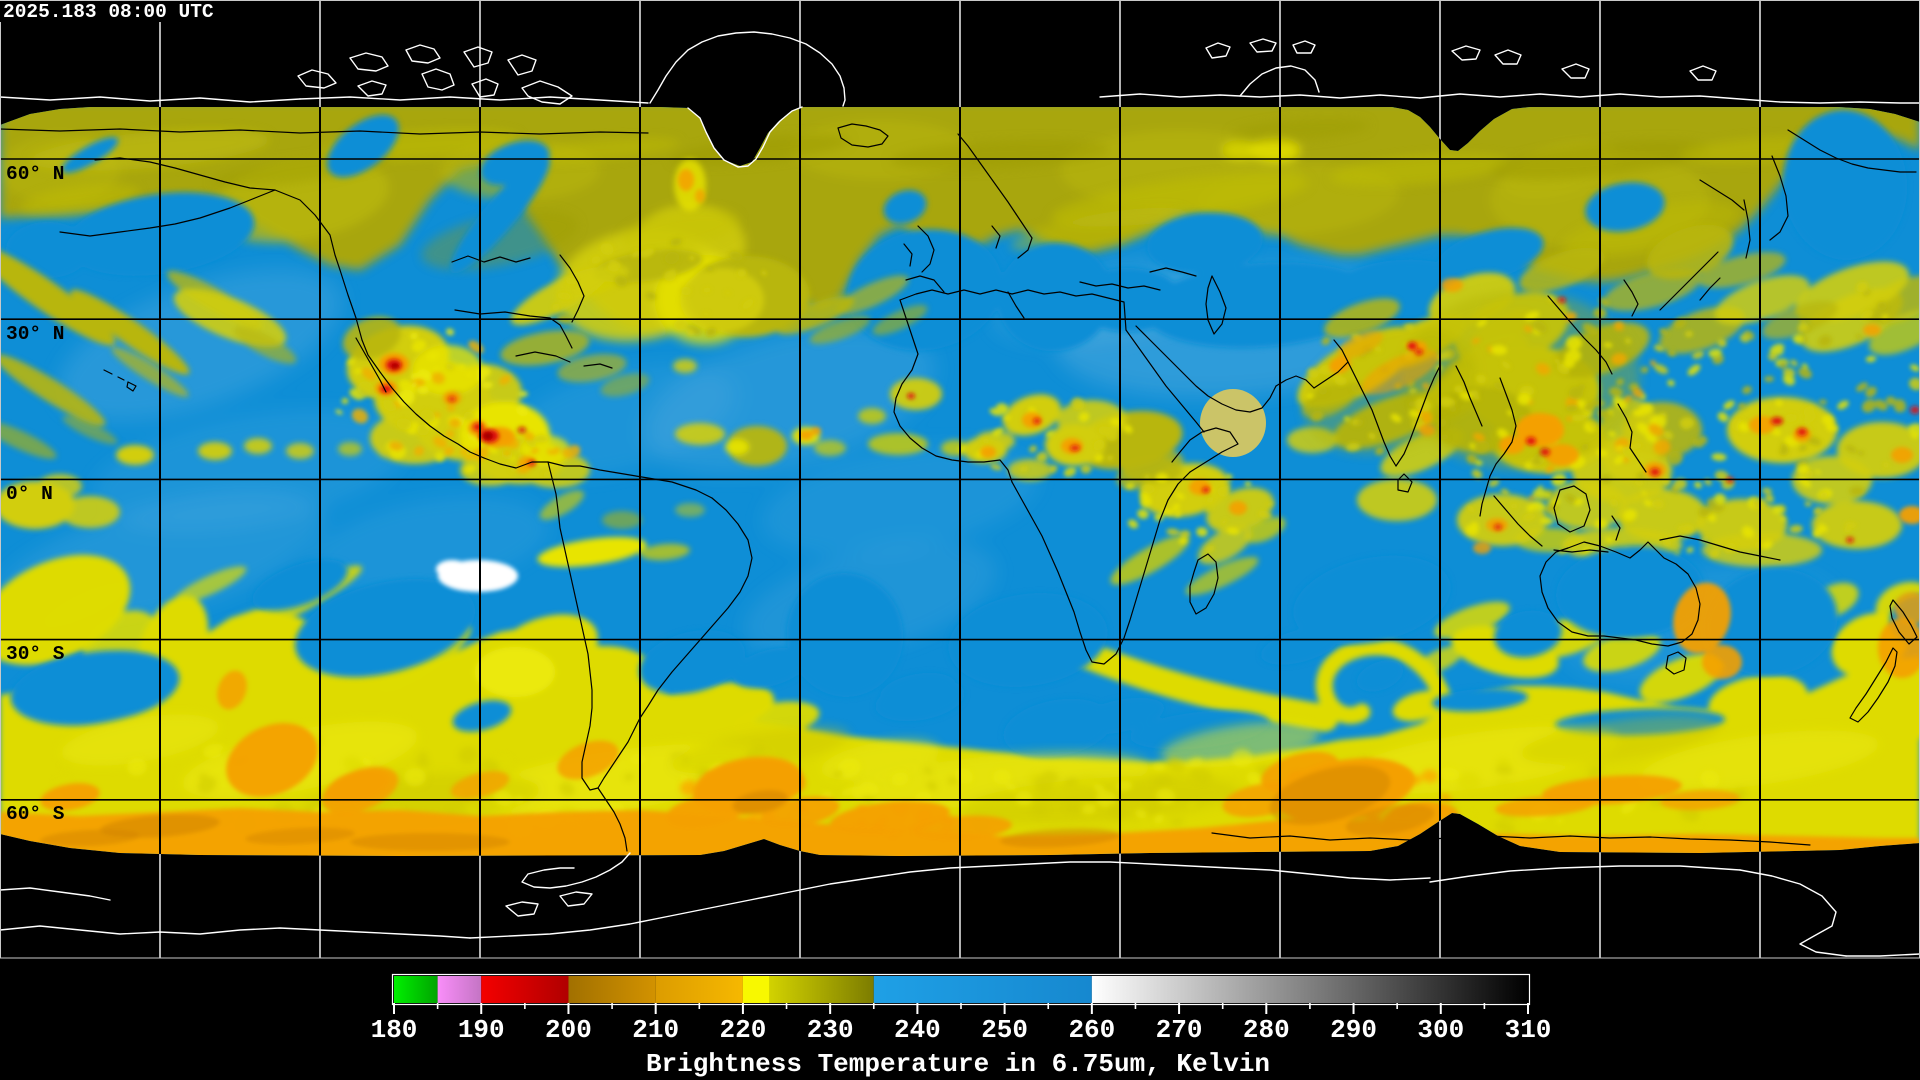 This screenshot has height=1080, width=1920. What do you see at coordinates (481, 1030) in the screenshot?
I see `svg-text: 190` at bounding box center [481, 1030].